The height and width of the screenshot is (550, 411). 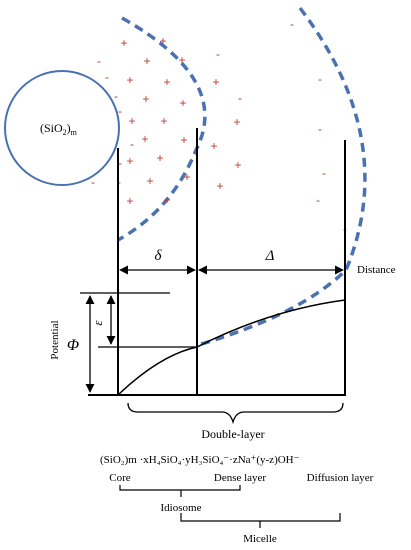 I want to click on micelle-label: Micelle, so click(x=260, y=539).